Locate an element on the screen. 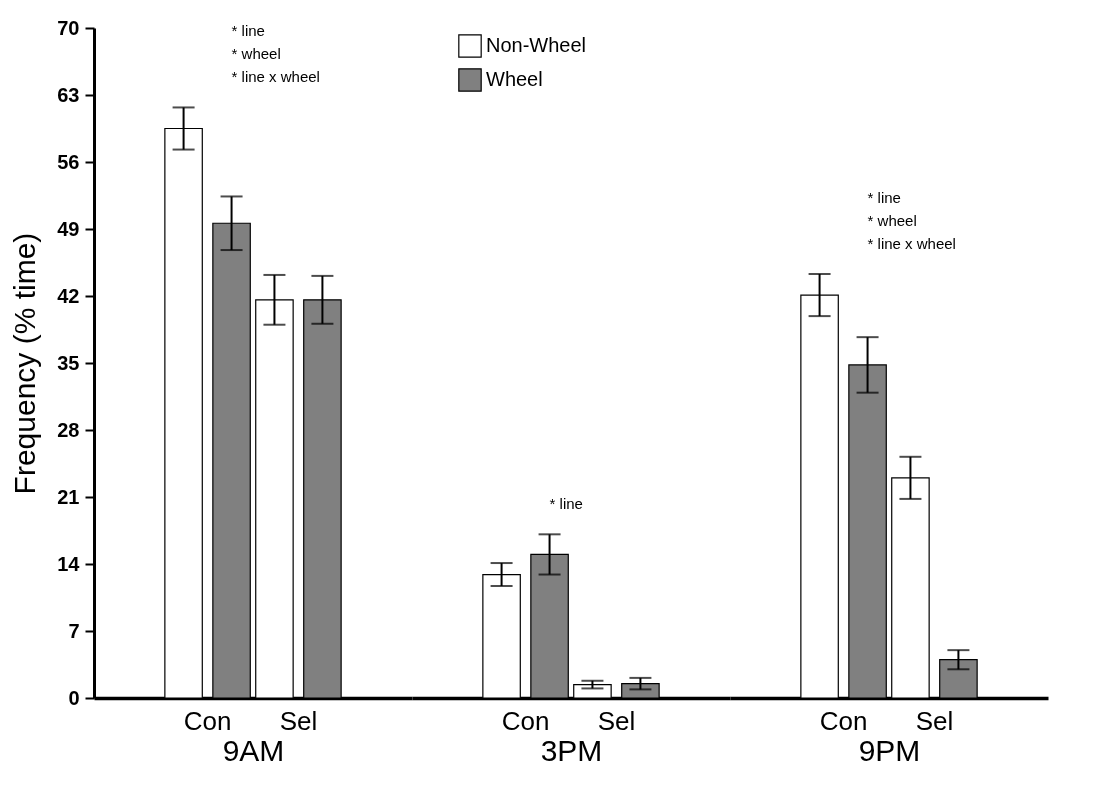  legend-label: Non-Wheel is located at coordinates (536, 45).